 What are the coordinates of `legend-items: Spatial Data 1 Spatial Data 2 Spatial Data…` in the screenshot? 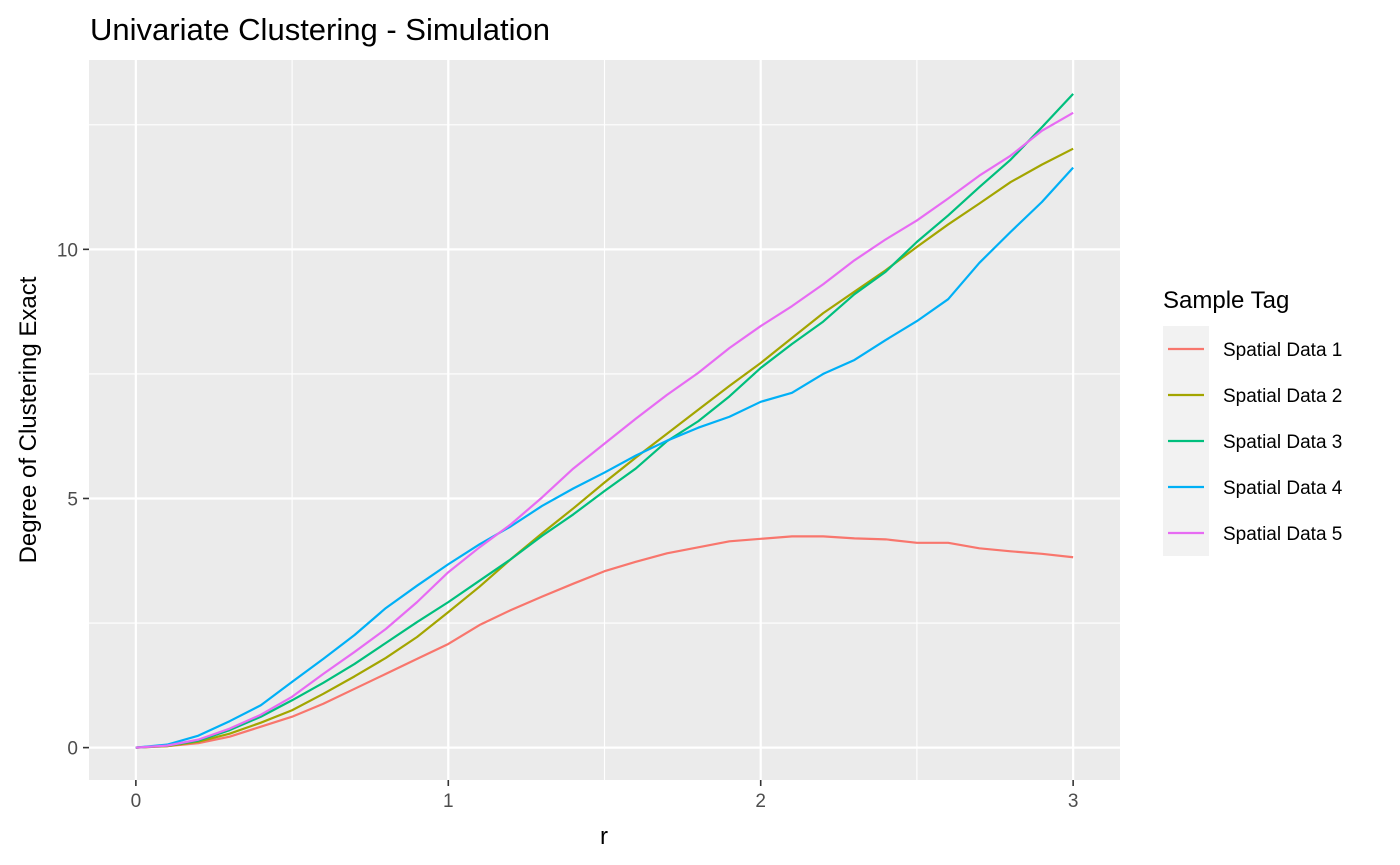 It's located at (1253, 441).